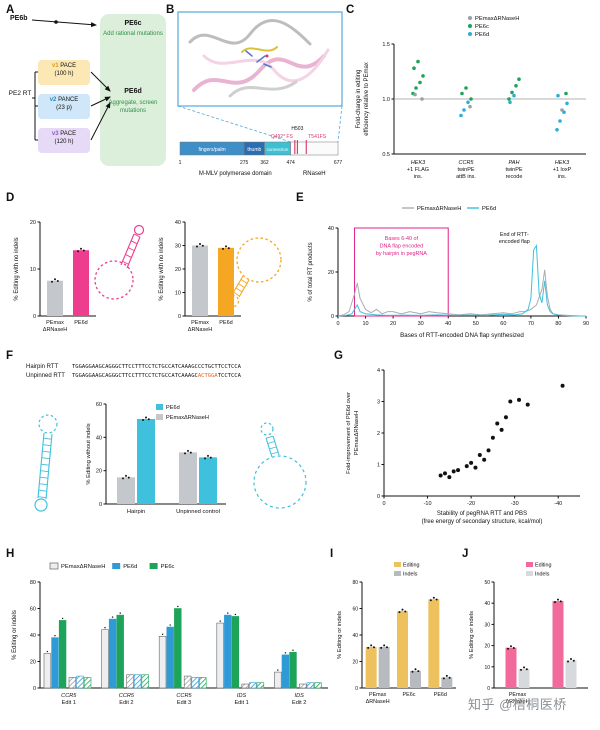  I want to click on svg-text: End of RTT-, so click(514, 235).